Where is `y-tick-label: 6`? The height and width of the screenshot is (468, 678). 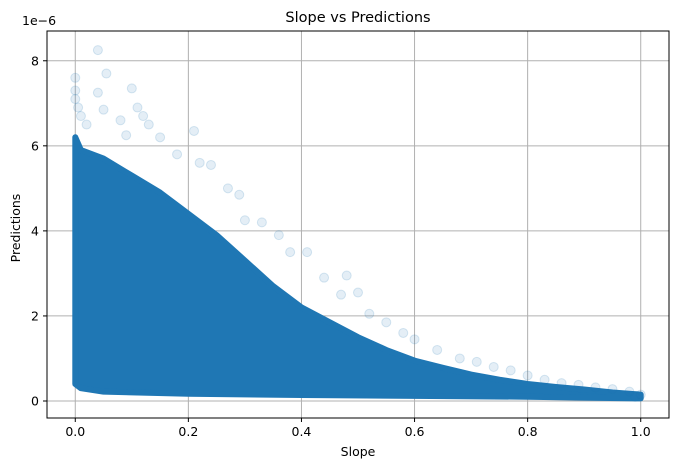
y-tick-label: 6 is located at coordinates (35, 145).